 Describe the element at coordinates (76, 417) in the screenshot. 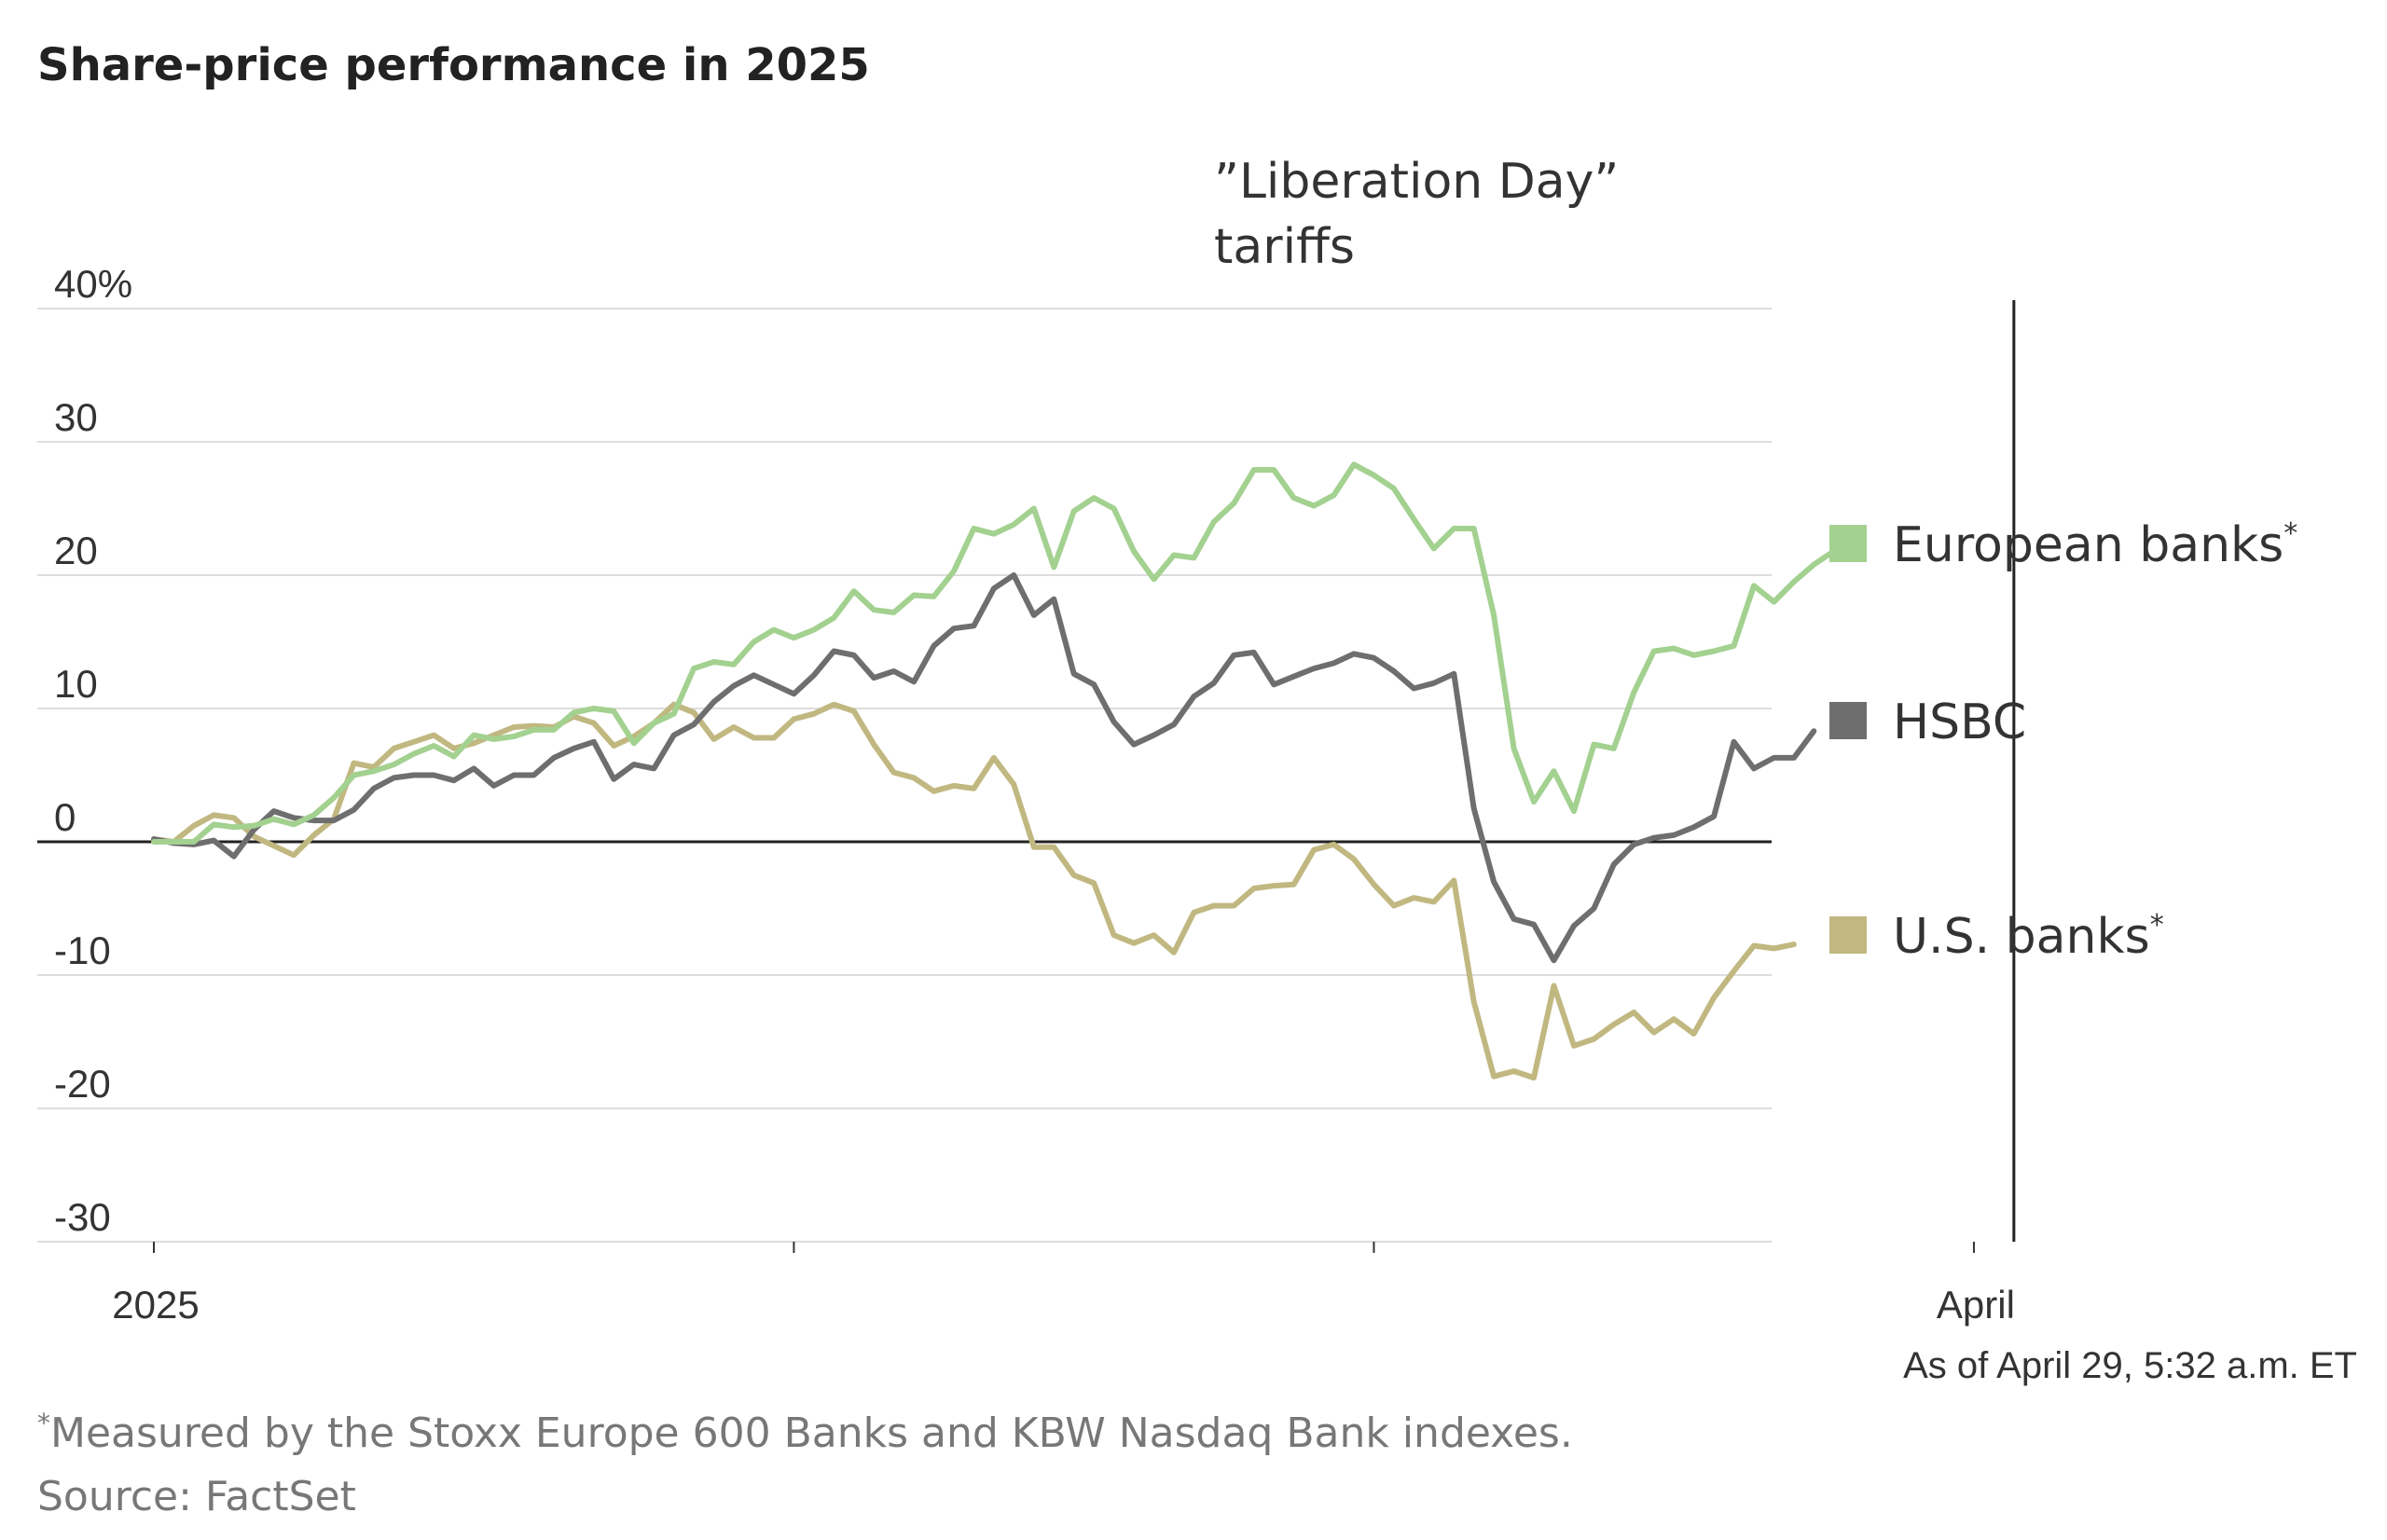

I see `y-tick-label: 30` at that location.